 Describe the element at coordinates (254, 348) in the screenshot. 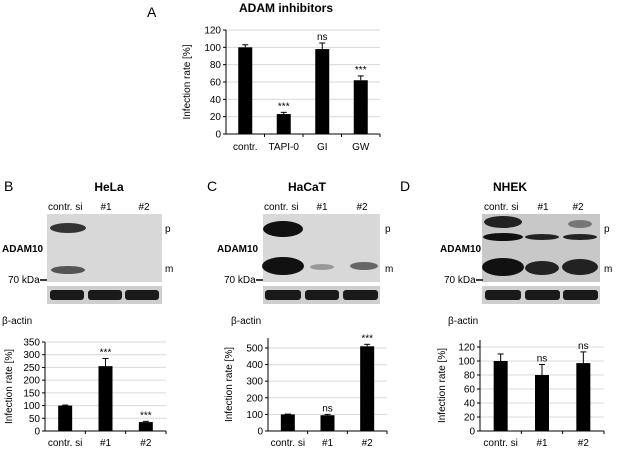

I see `y-tick-label: 500` at that location.